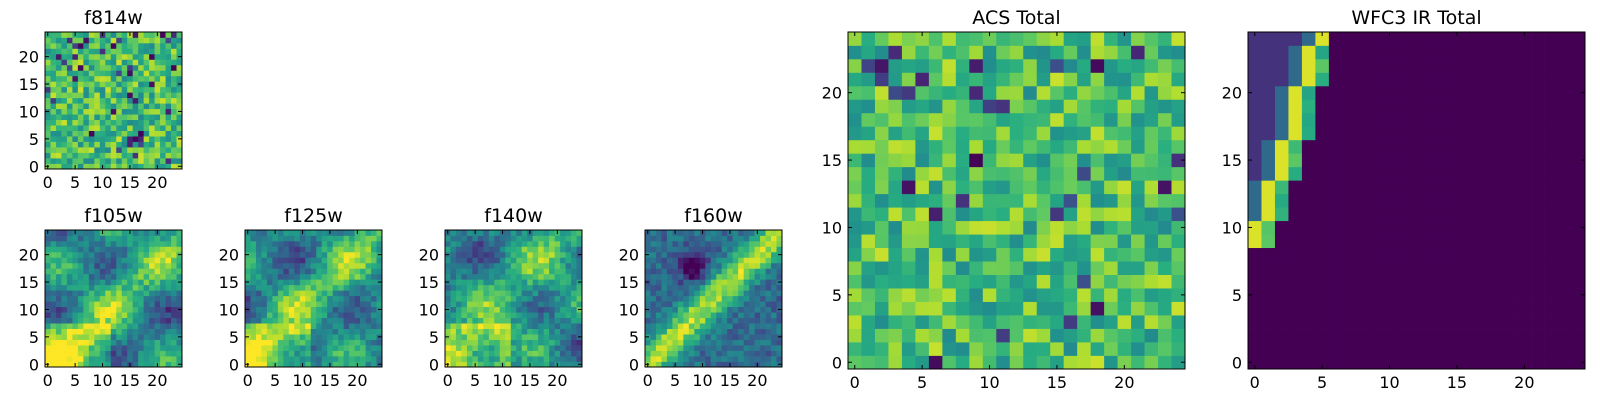 The width and height of the screenshot is (1600, 400). I want to click on panel-title: ACS Total, so click(1016, 18).